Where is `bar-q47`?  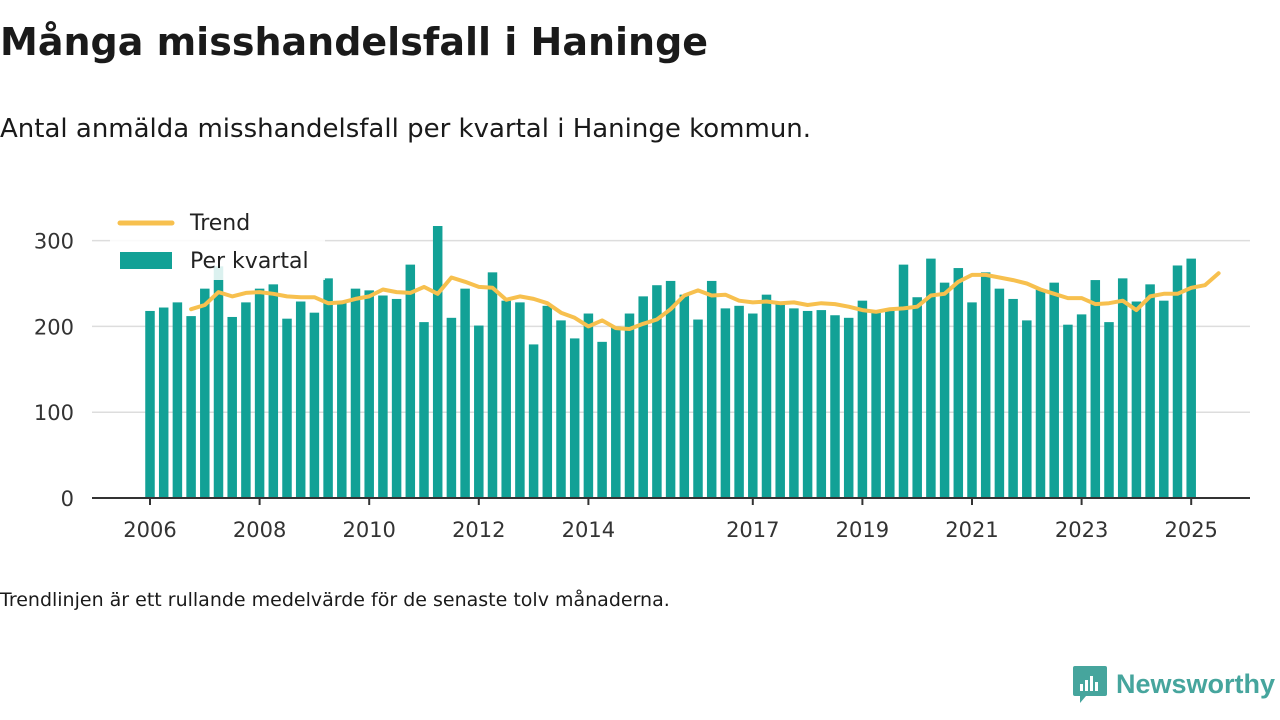
bar-q47 is located at coordinates (780, 399).